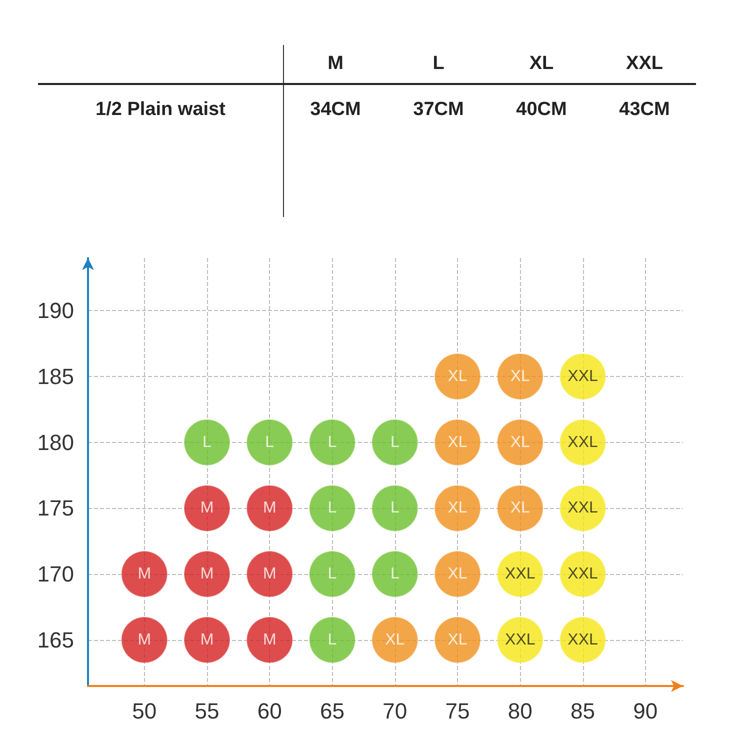  Describe the element at coordinates (207, 639) in the screenshot. I see `series-label: M` at that location.